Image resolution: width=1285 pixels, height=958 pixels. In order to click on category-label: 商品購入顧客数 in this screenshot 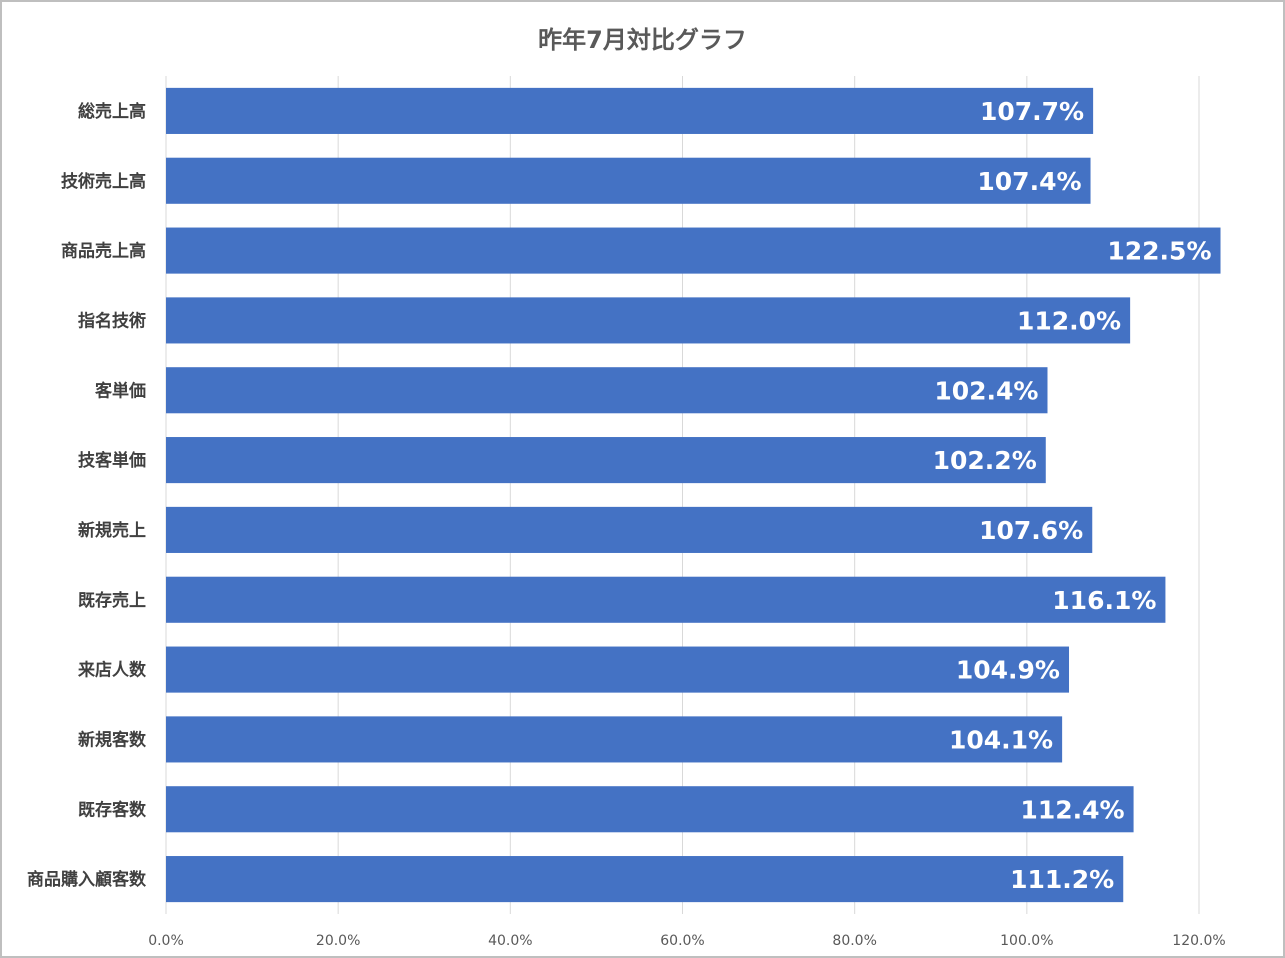, I will do `click(87, 879)`.